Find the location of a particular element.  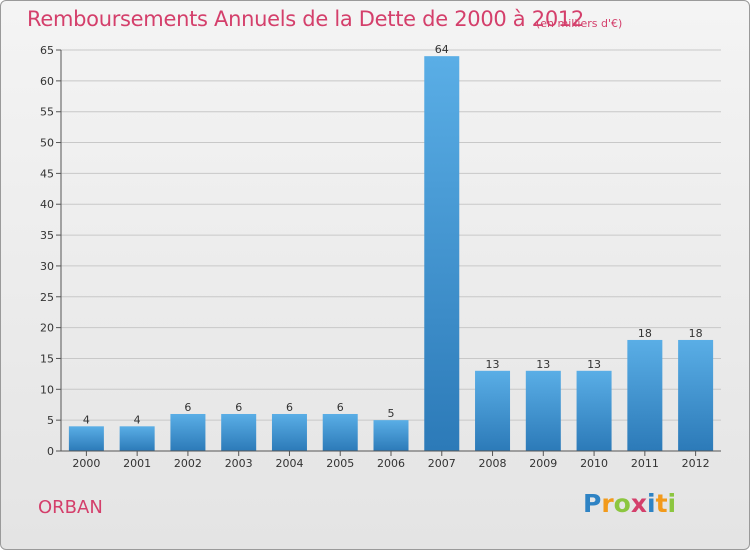

x-tick-label: 2007 is located at coordinates (442, 463).